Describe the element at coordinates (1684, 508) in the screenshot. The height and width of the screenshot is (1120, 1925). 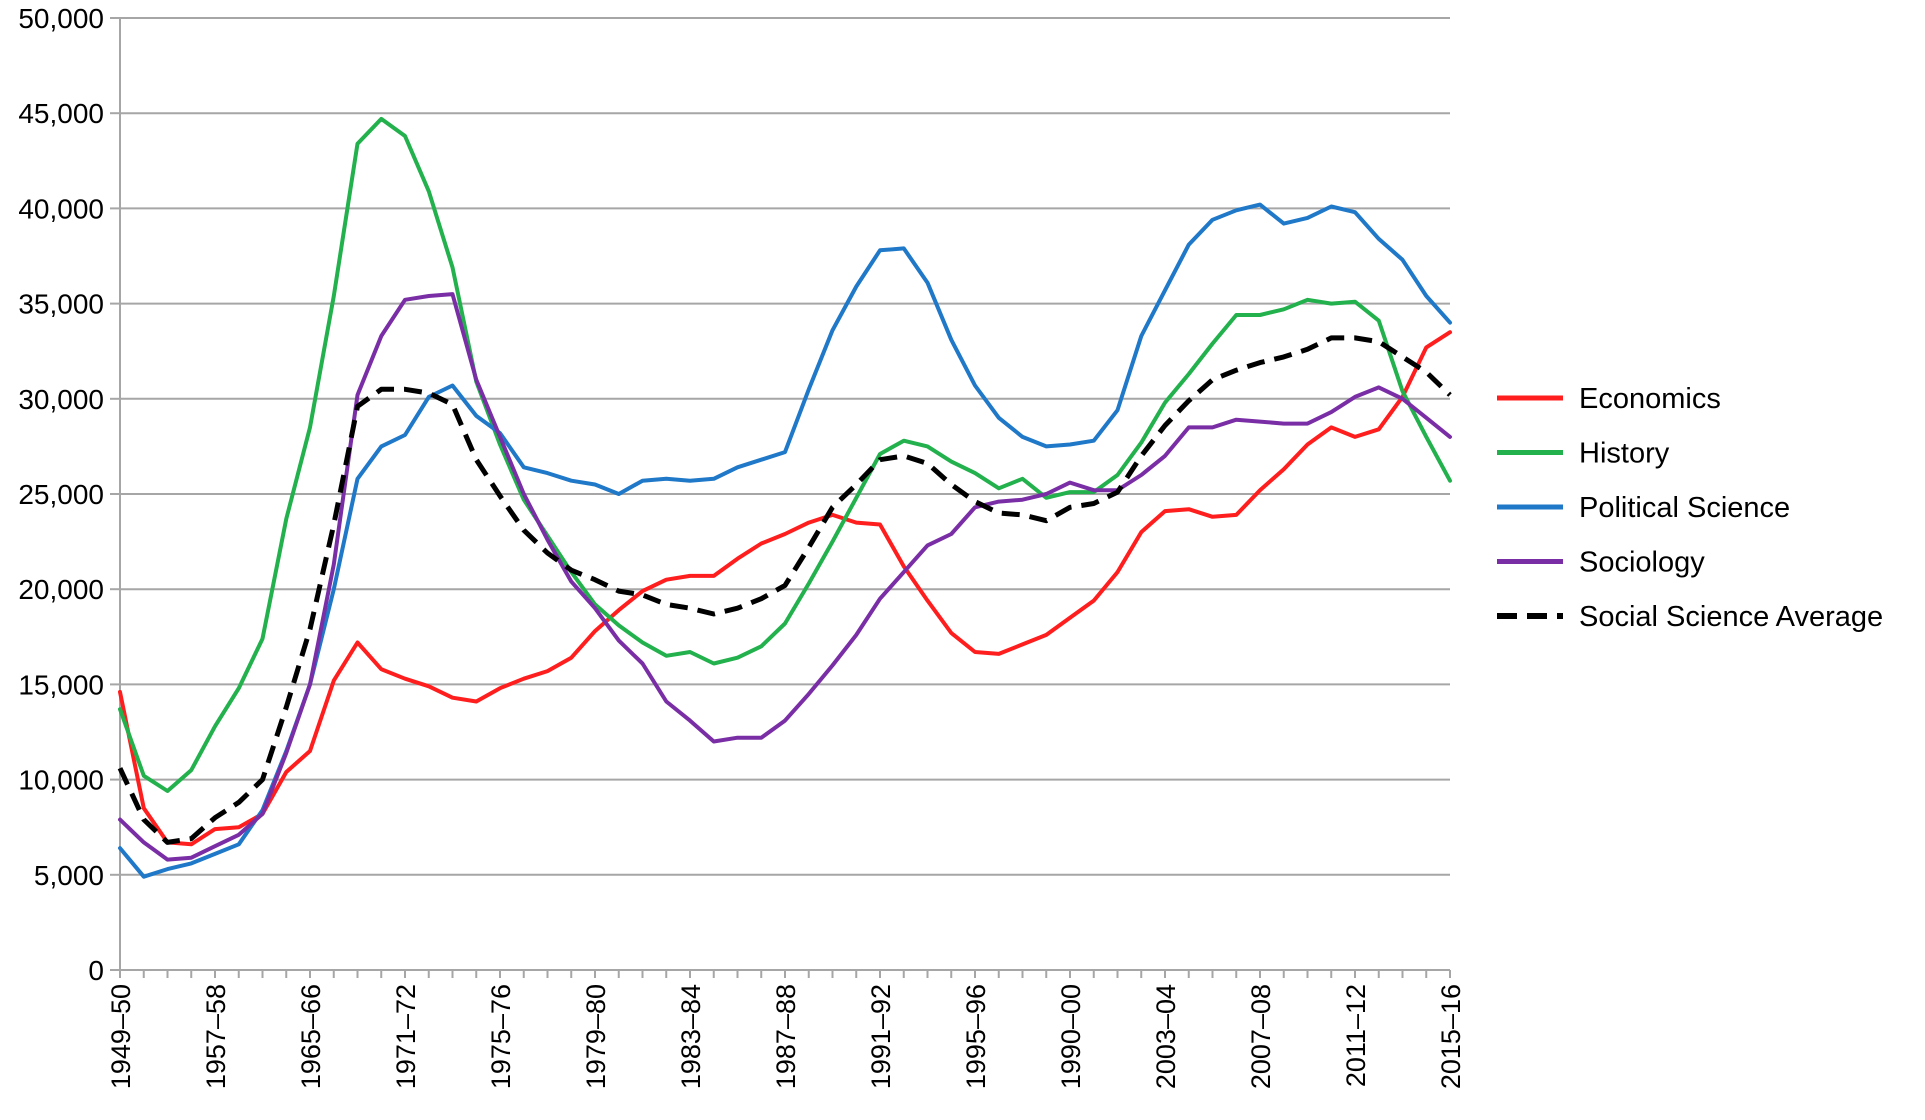
I see `legend-label: Political Science` at that location.